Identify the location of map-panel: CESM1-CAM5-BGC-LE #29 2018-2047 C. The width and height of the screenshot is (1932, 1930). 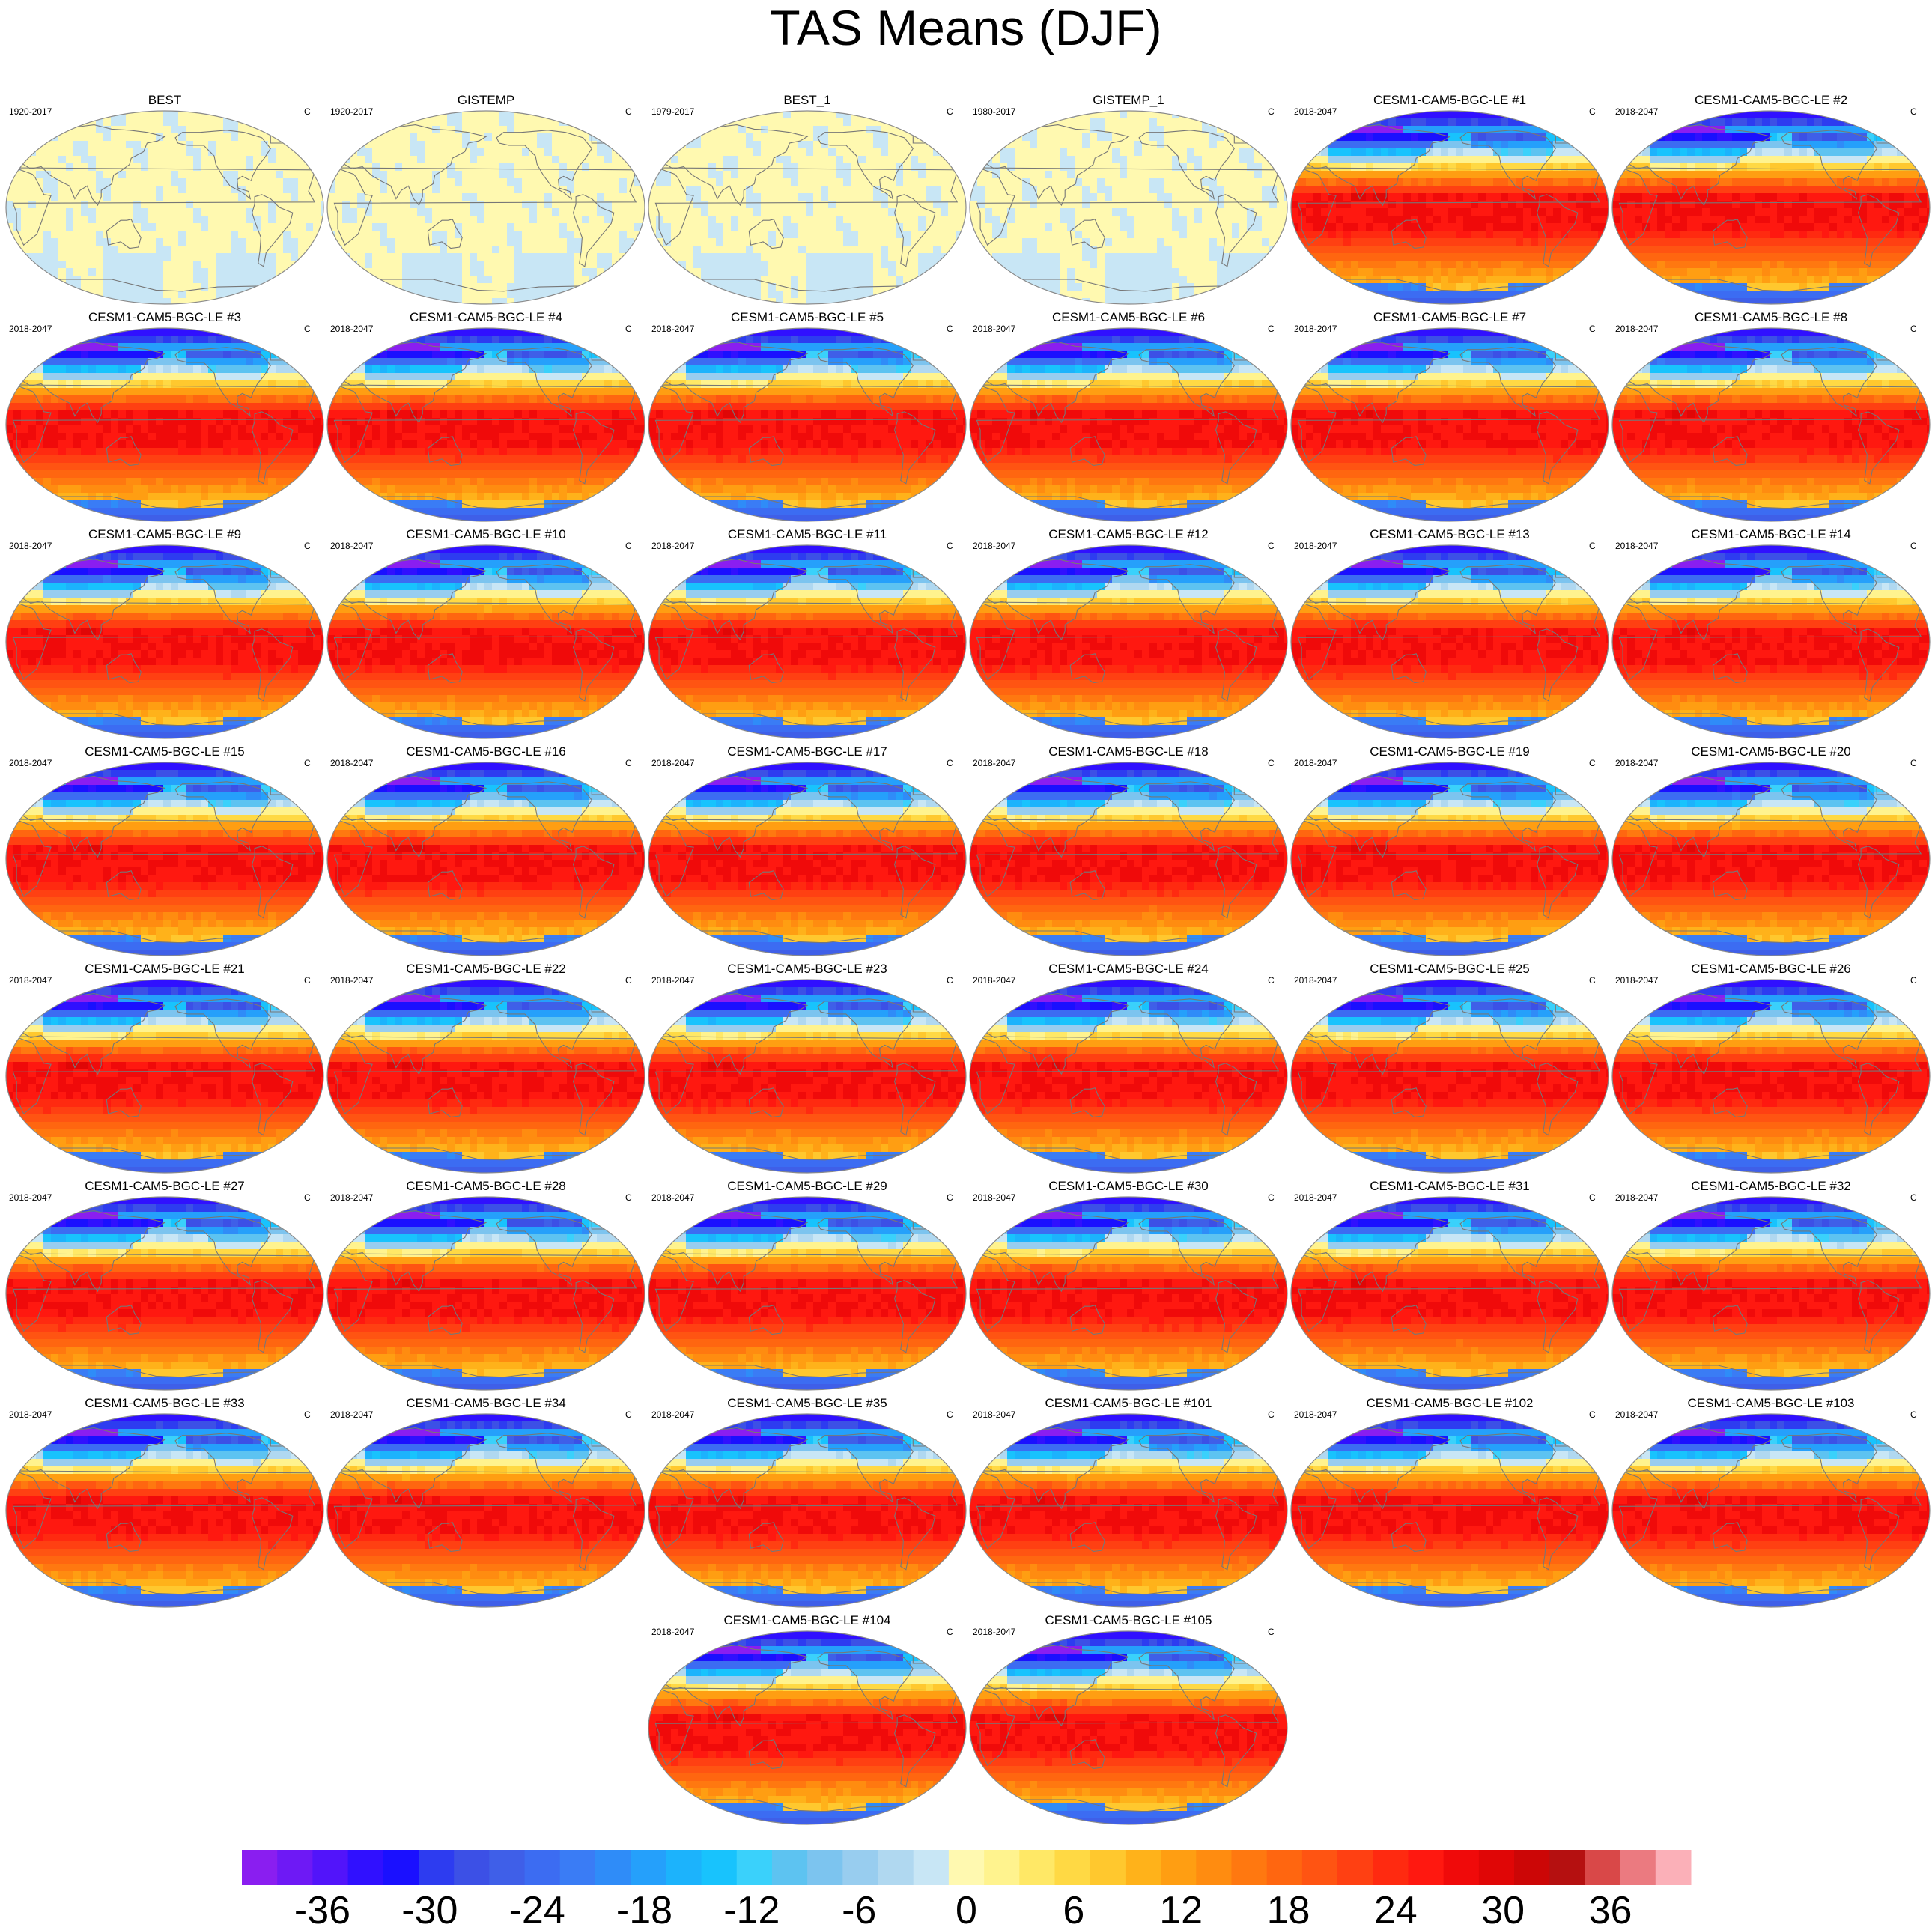
(807, 1287).